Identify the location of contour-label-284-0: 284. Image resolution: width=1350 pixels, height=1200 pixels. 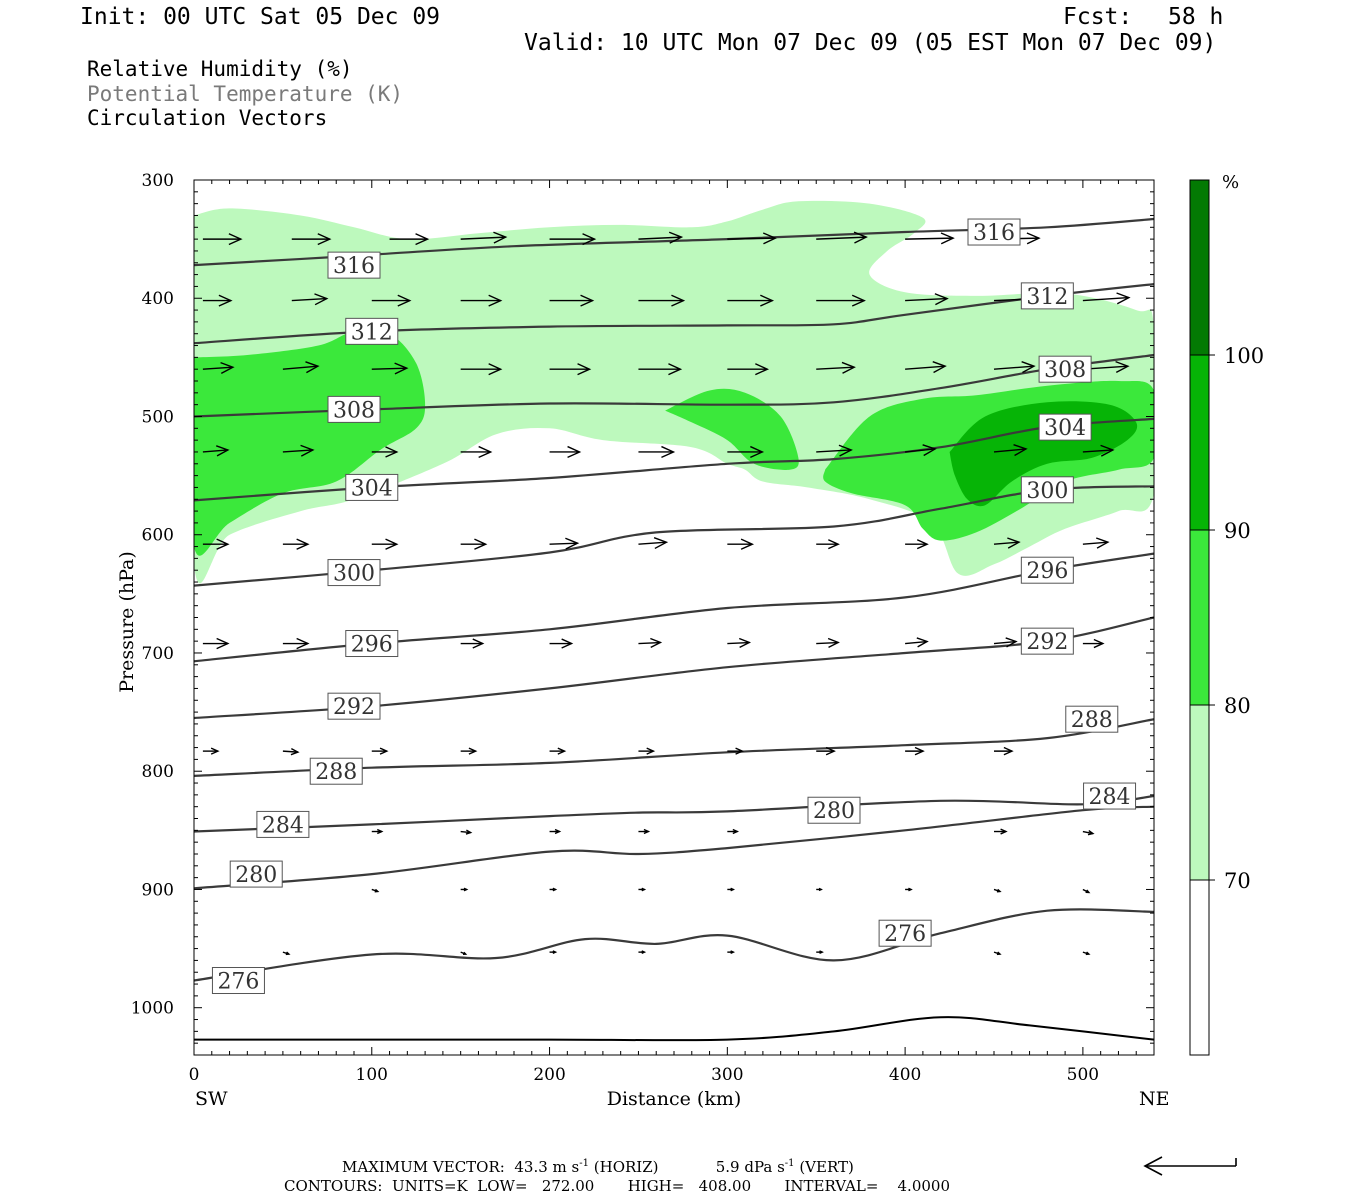
(283, 824).